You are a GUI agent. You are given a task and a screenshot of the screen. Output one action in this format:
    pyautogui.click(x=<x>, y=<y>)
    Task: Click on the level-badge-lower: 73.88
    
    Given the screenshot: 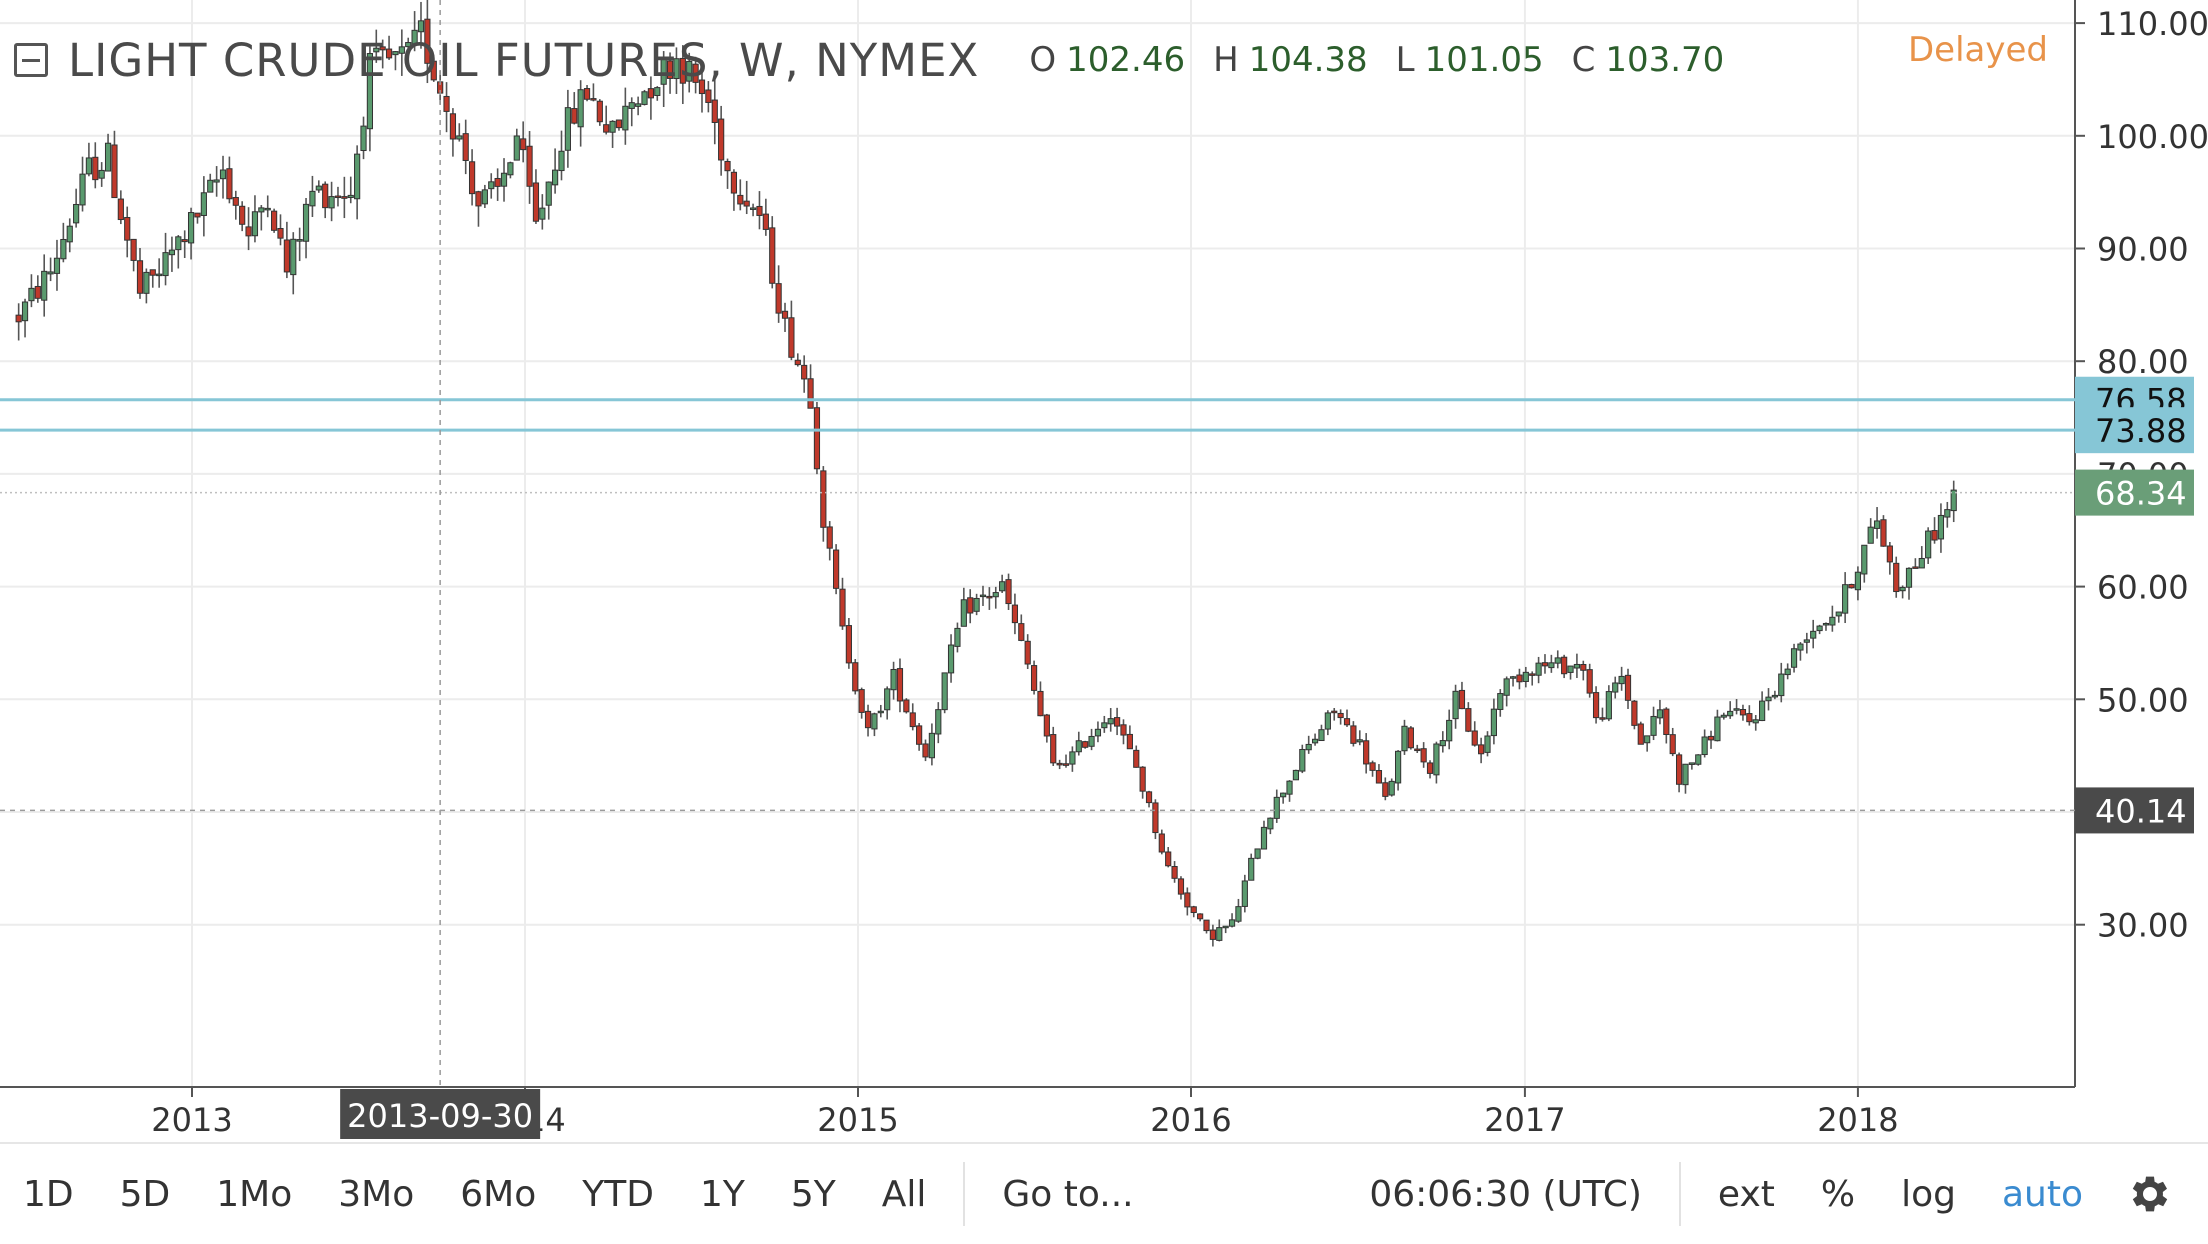 What is the action you would take?
    pyautogui.click(x=2141, y=431)
    